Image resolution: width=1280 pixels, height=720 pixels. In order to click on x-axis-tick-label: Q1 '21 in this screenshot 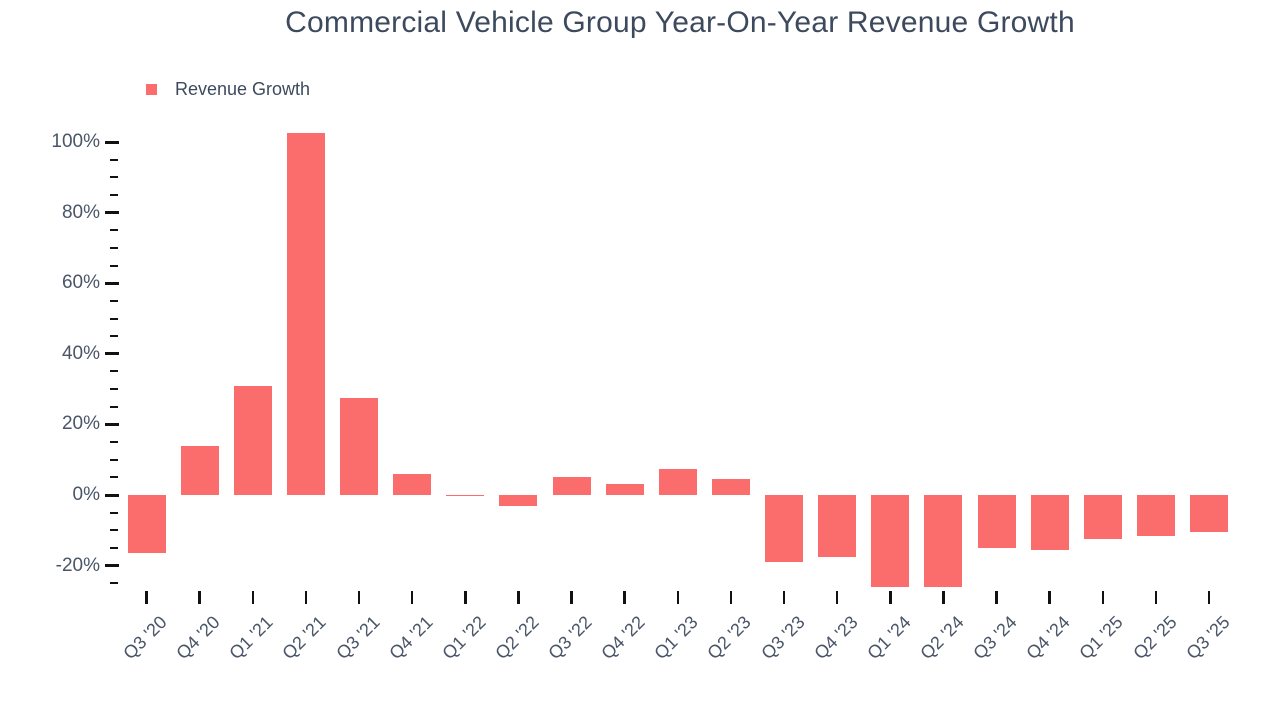, I will do `click(251, 638)`.